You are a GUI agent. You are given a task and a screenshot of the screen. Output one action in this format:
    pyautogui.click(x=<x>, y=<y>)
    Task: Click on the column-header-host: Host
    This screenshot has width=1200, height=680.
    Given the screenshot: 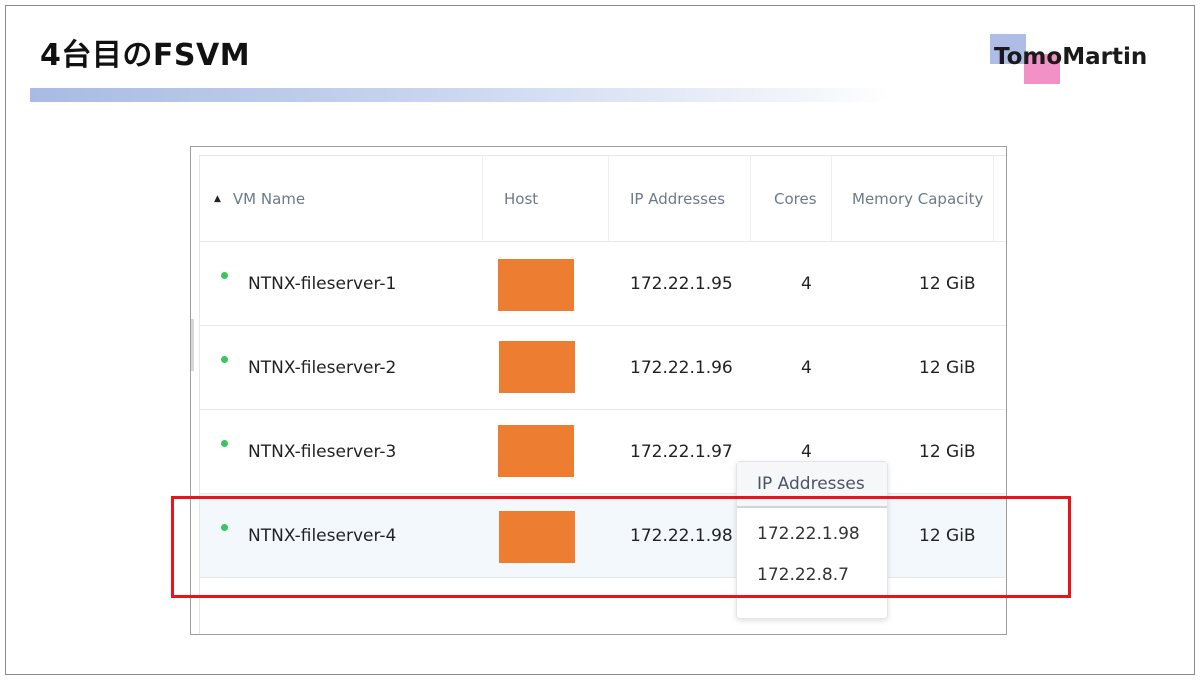 What is the action you would take?
    pyautogui.click(x=546, y=199)
    